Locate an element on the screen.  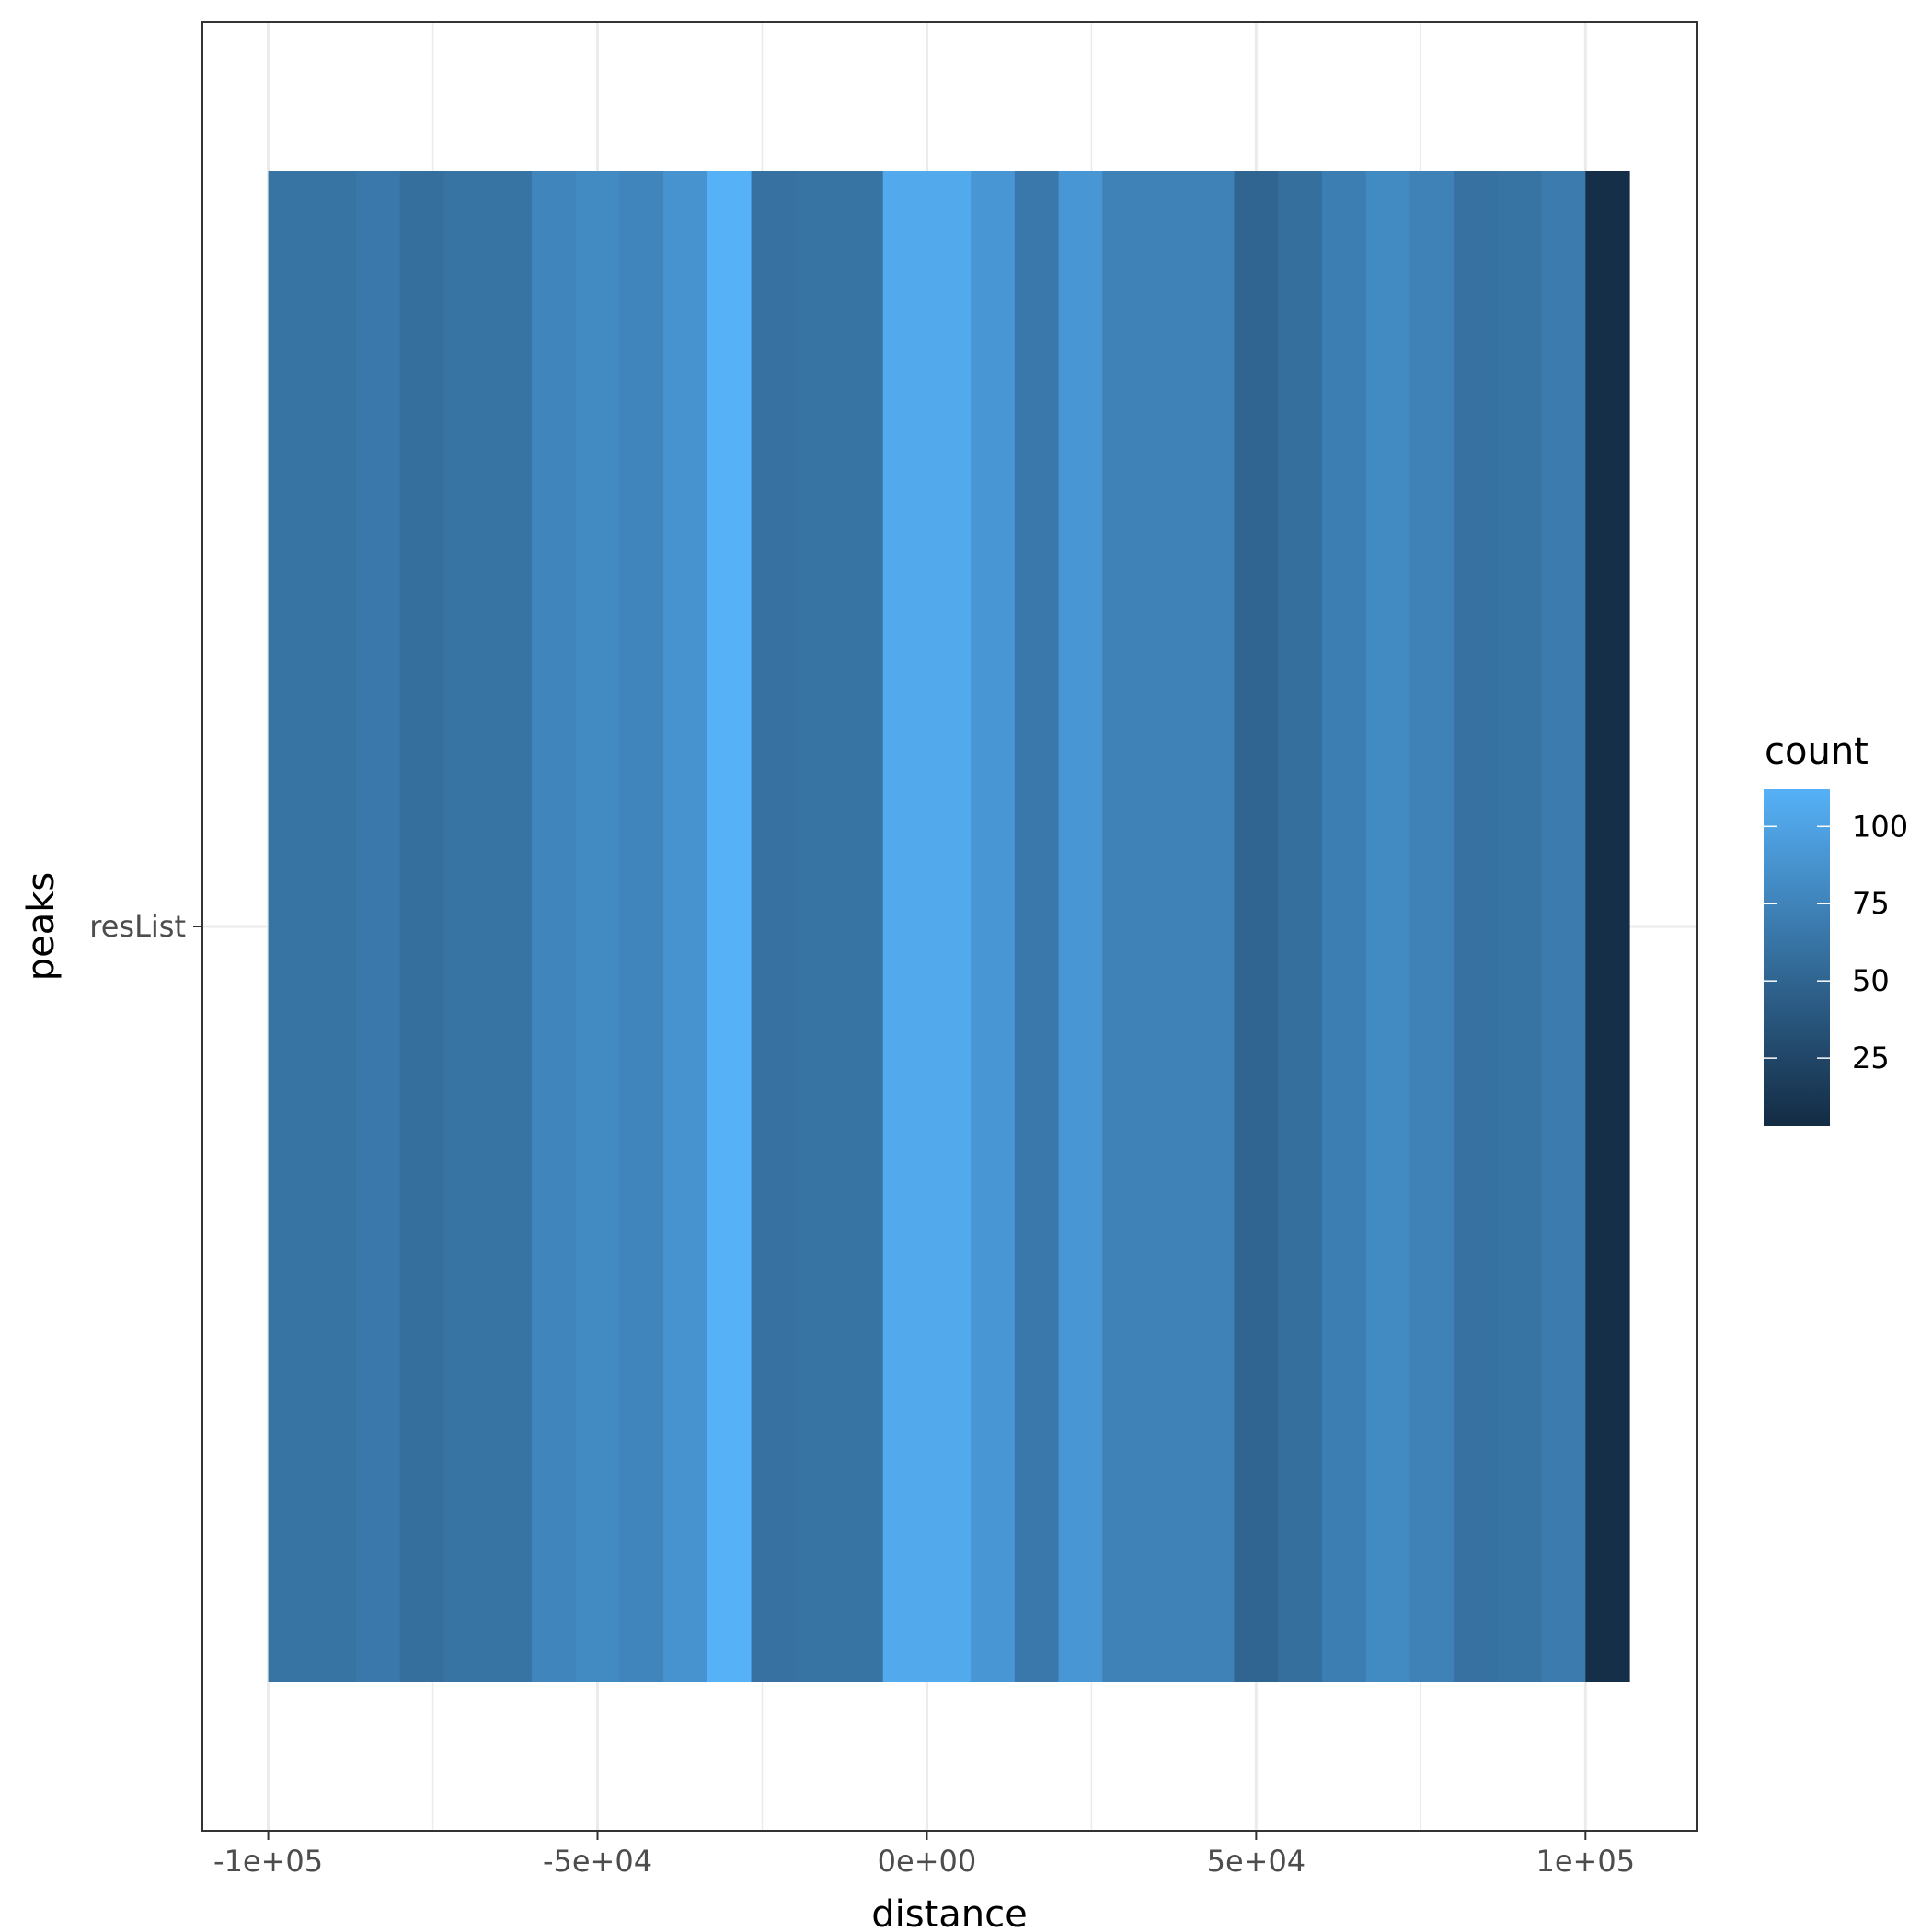
x-tick-label: -5e+04 is located at coordinates (597, 1861).